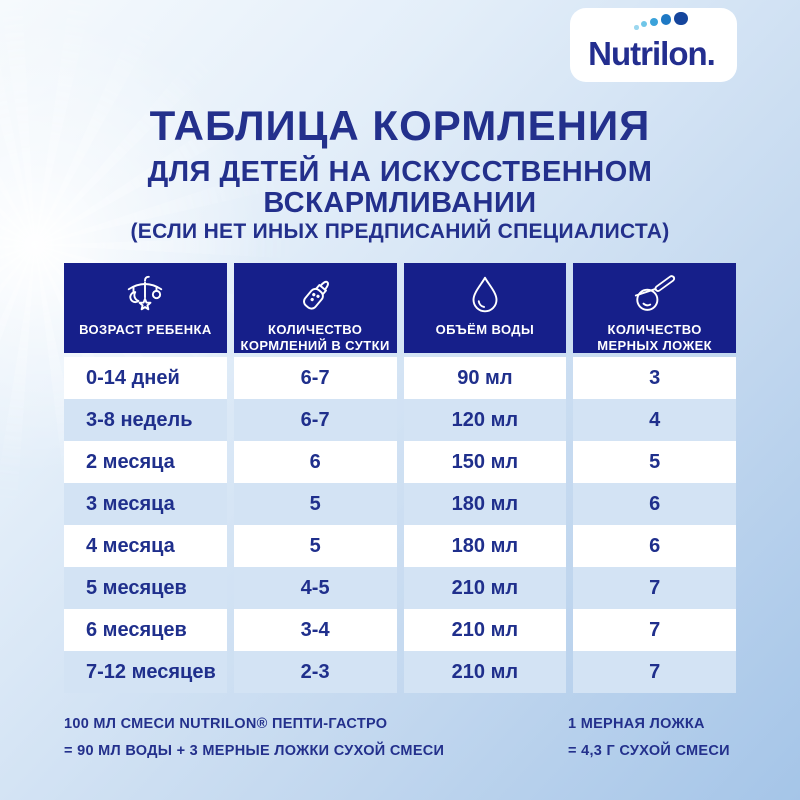 Image resolution: width=800 pixels, height=800 pixels. What do you see at coordinates (485, 378) in the screenshot?
I see `cell-water: 90 мл` at bounding box center [485, 378].